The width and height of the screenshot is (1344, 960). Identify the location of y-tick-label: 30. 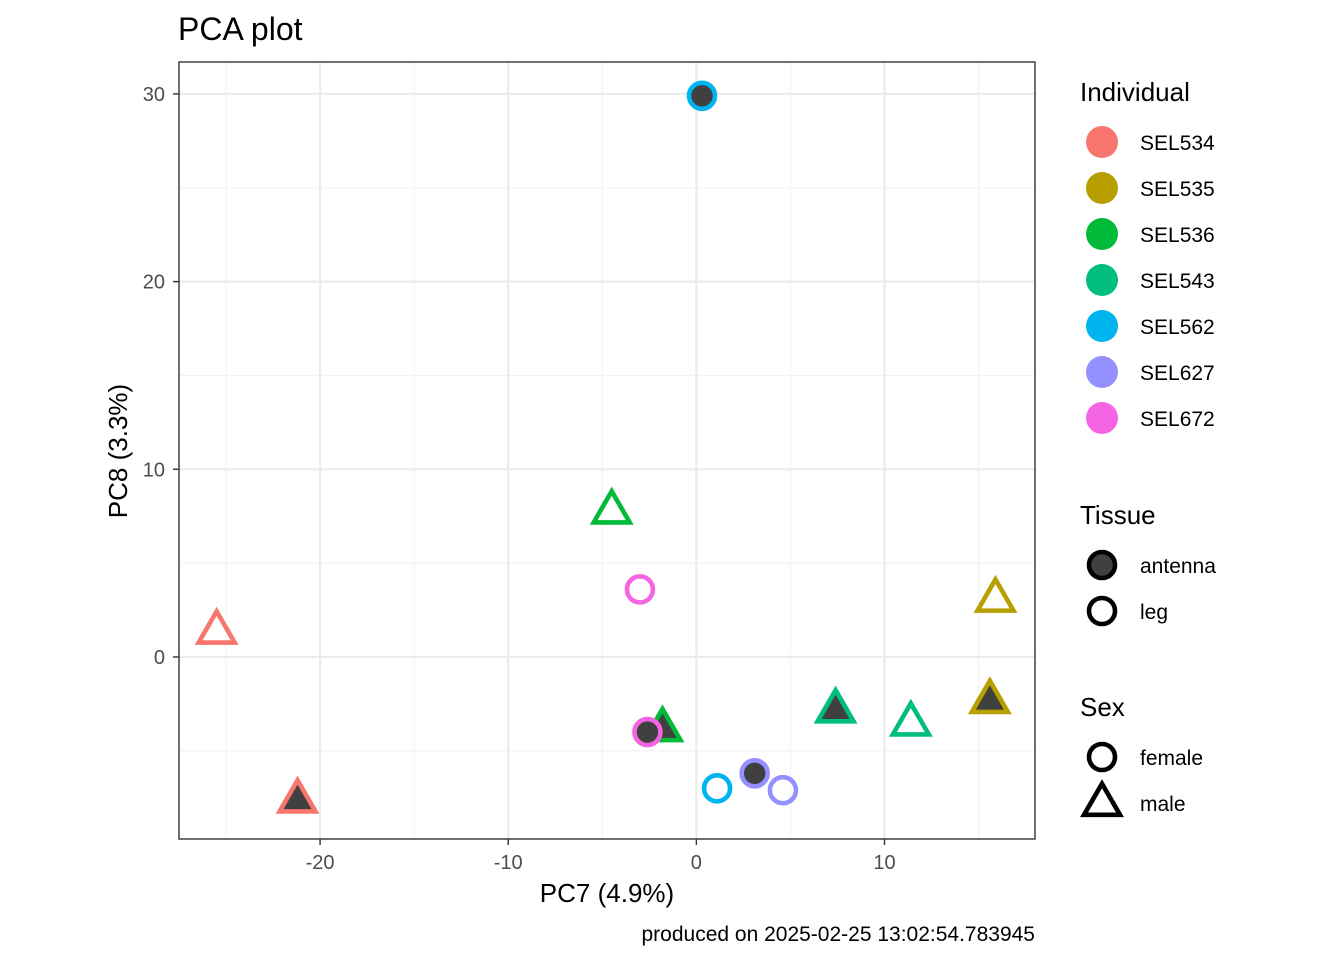
(154, 95).